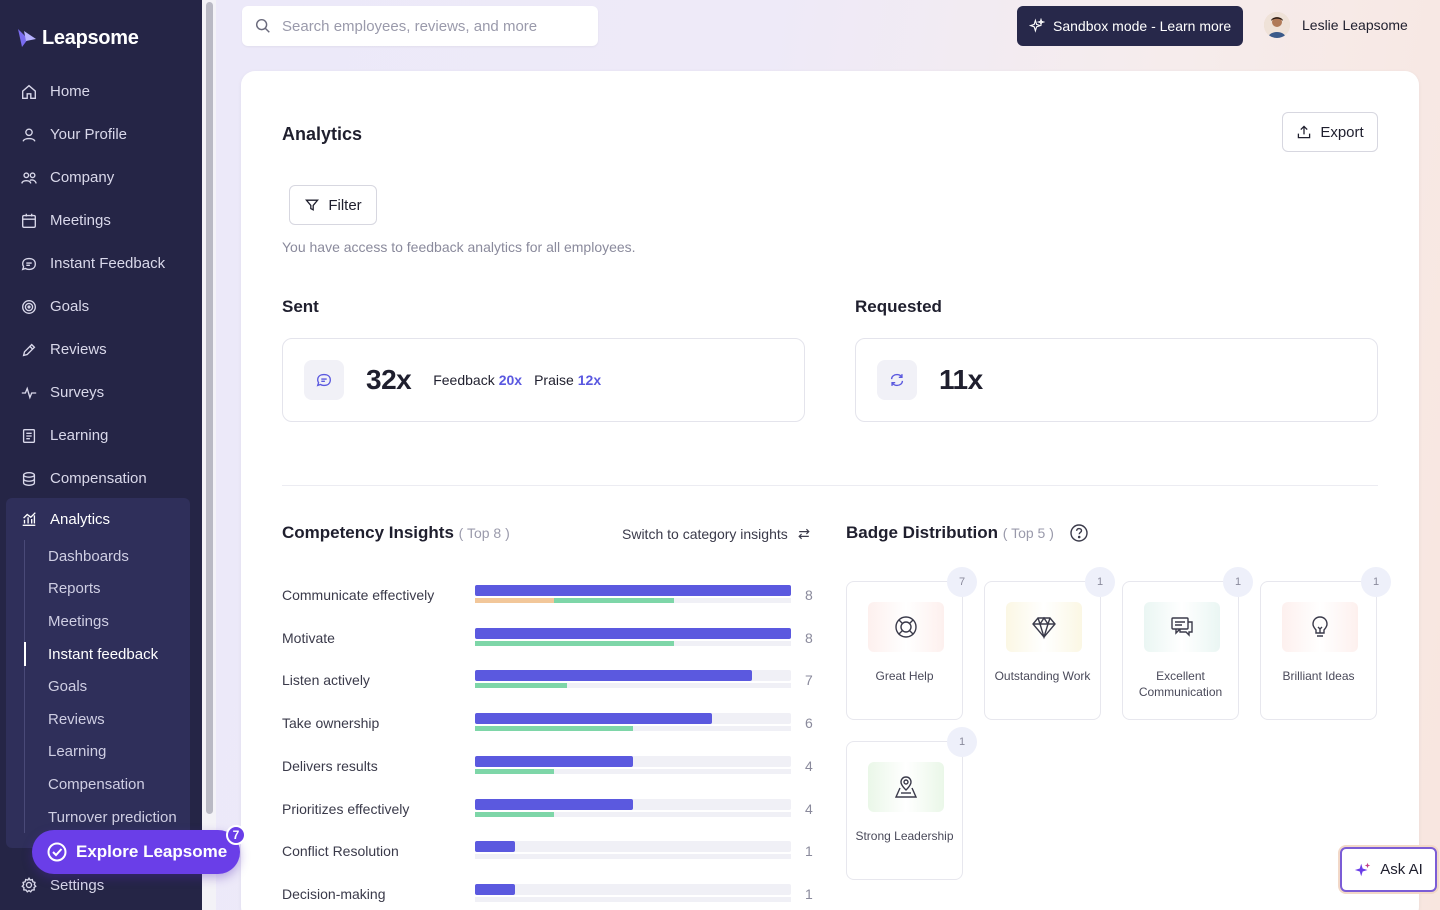 The width and height of the screenshot is (1440, 910). I want to click on sidebar-item-label: Company, so click(82, 177).